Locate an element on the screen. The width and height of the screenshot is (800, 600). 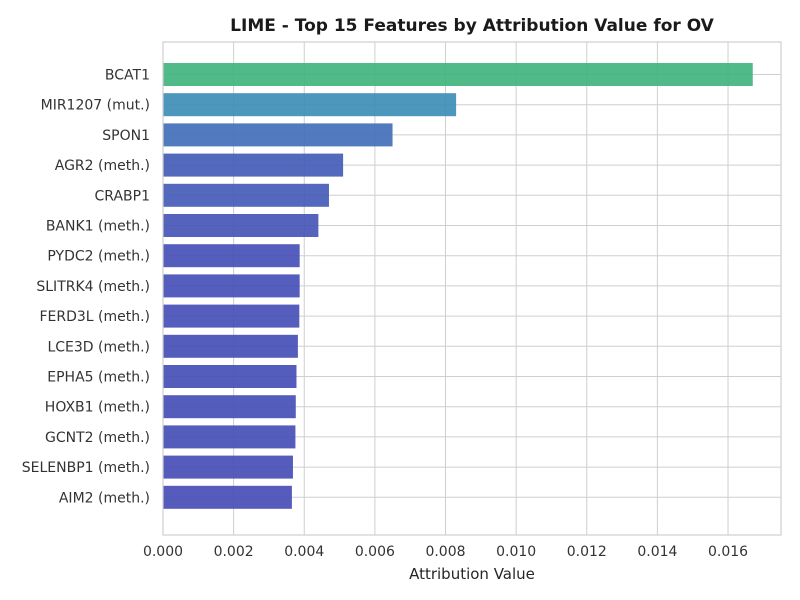
x-tick-label: 0.004 is located at coordinates (304, 552).